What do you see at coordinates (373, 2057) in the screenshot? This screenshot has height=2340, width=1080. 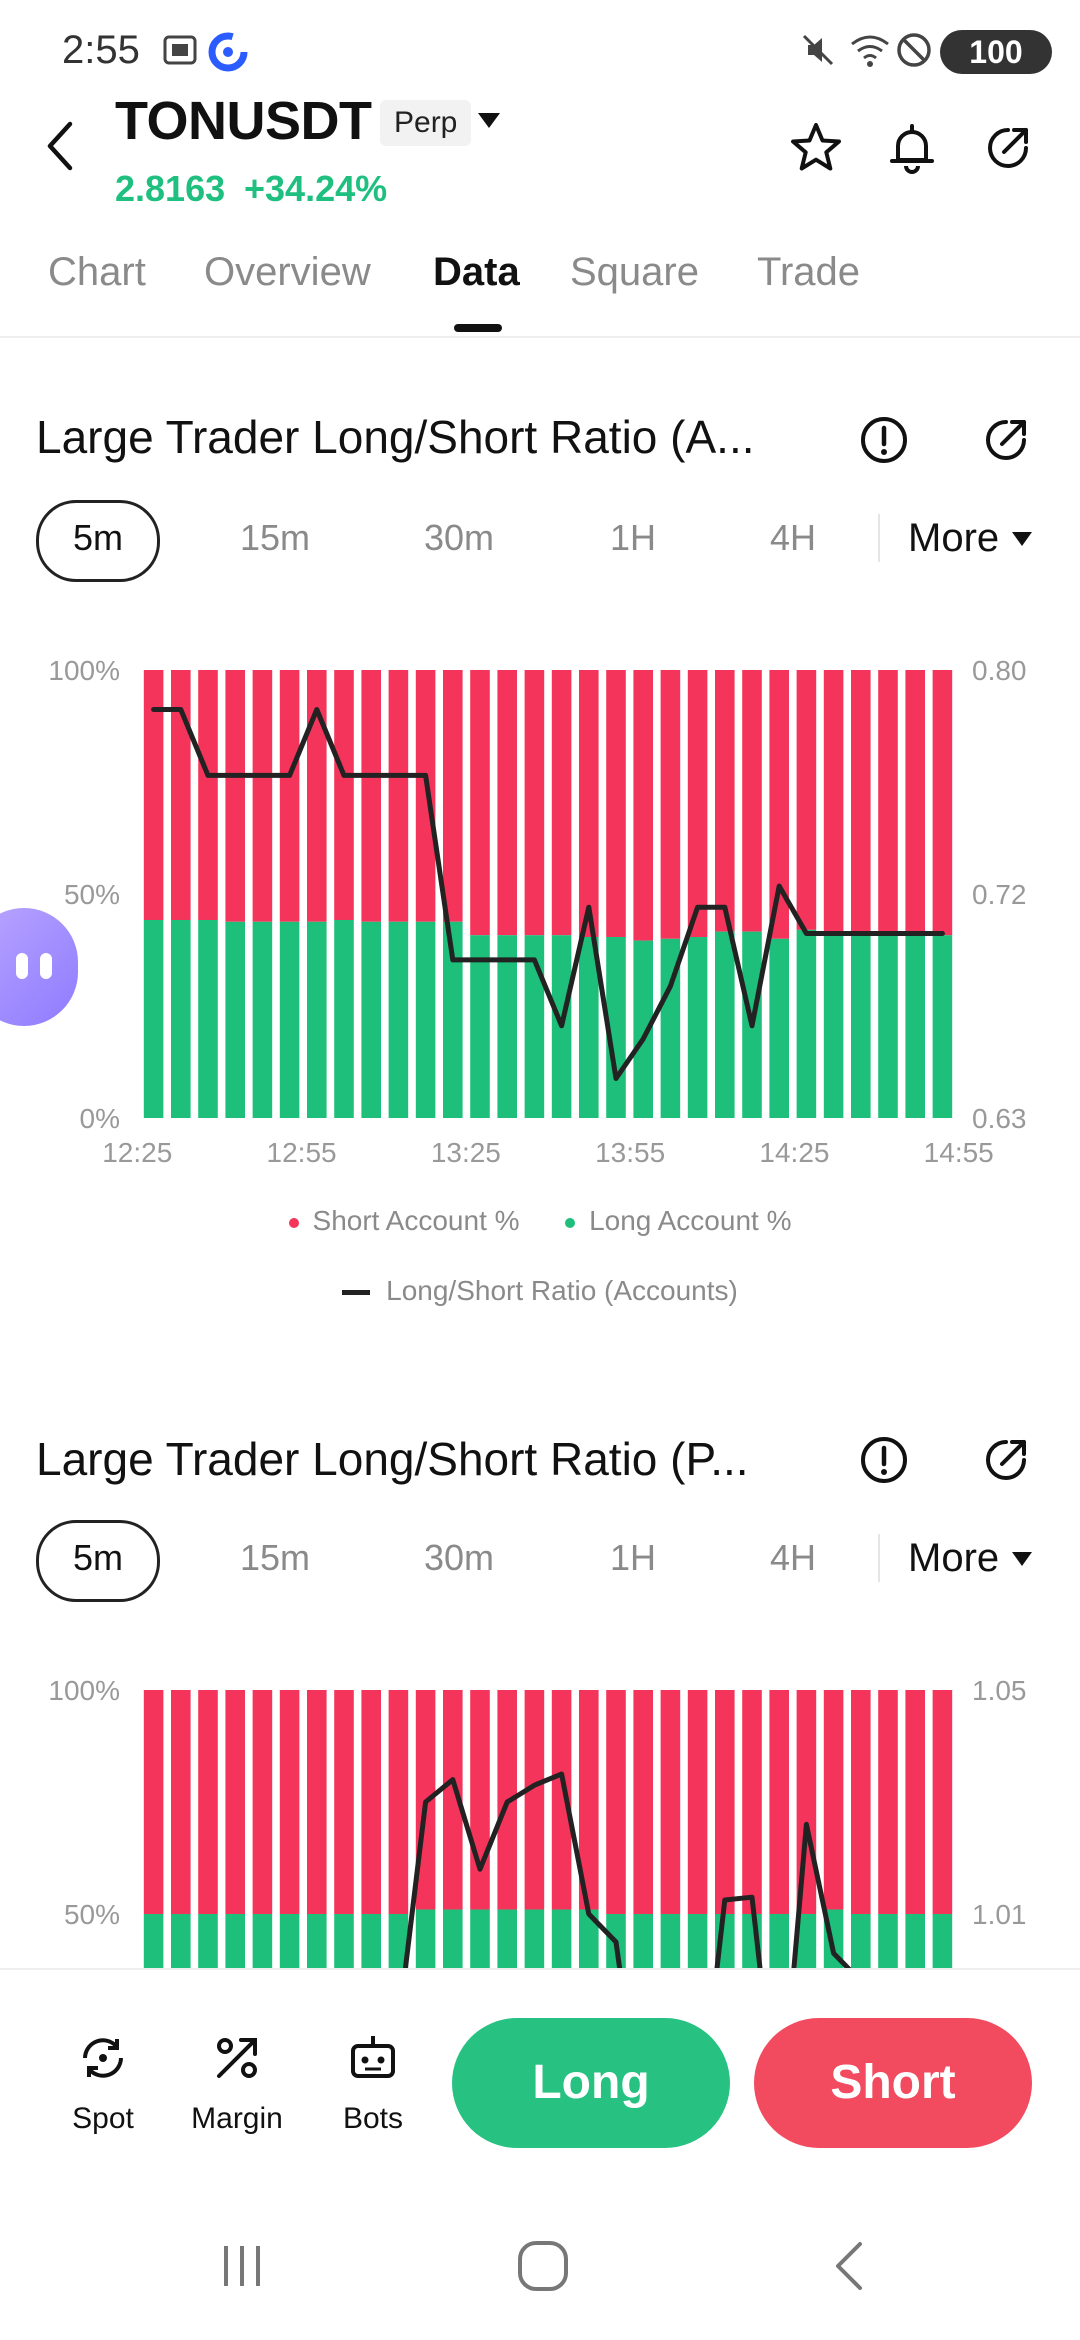 I see `bots-icon` at bounding box center [373, 2057].